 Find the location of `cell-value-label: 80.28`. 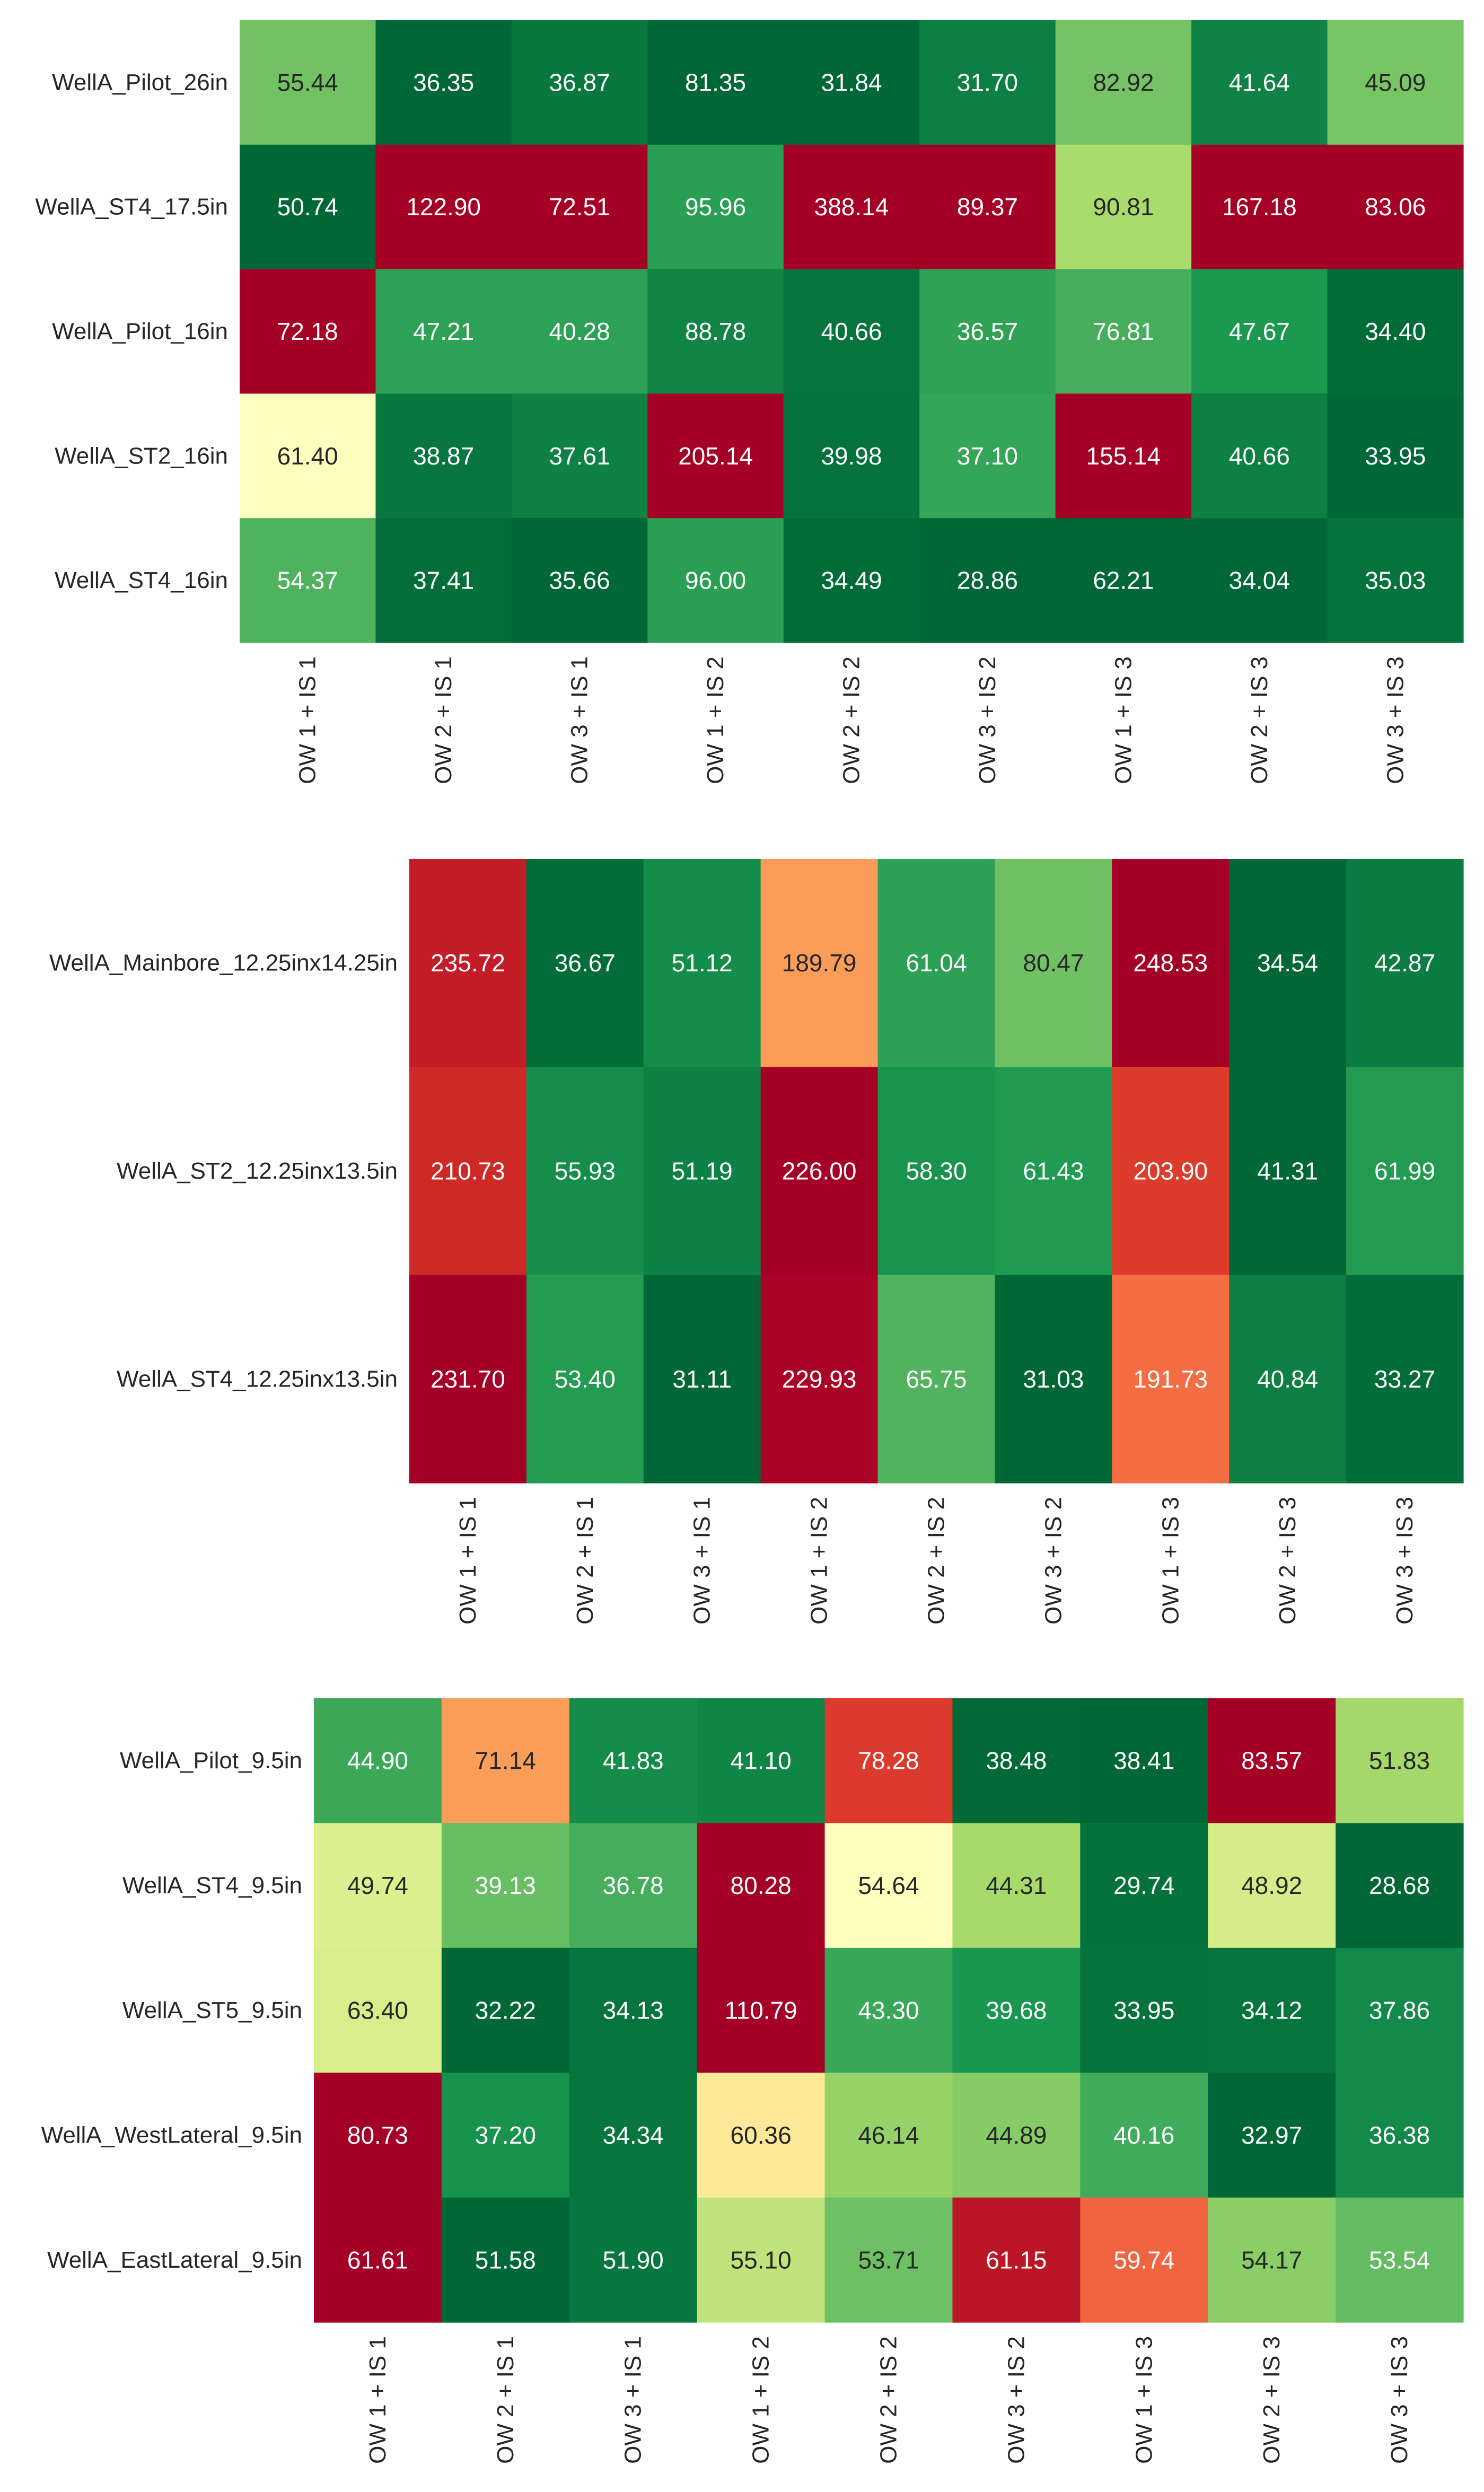

cell-value-label: 80.28 is located at coordinates (761, 1886).